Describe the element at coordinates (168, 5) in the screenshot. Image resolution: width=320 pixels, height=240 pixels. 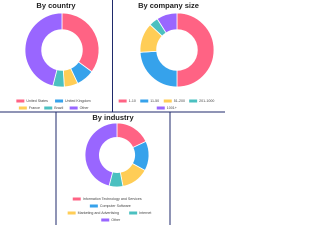
I see `chart-title: By company size` at that location.